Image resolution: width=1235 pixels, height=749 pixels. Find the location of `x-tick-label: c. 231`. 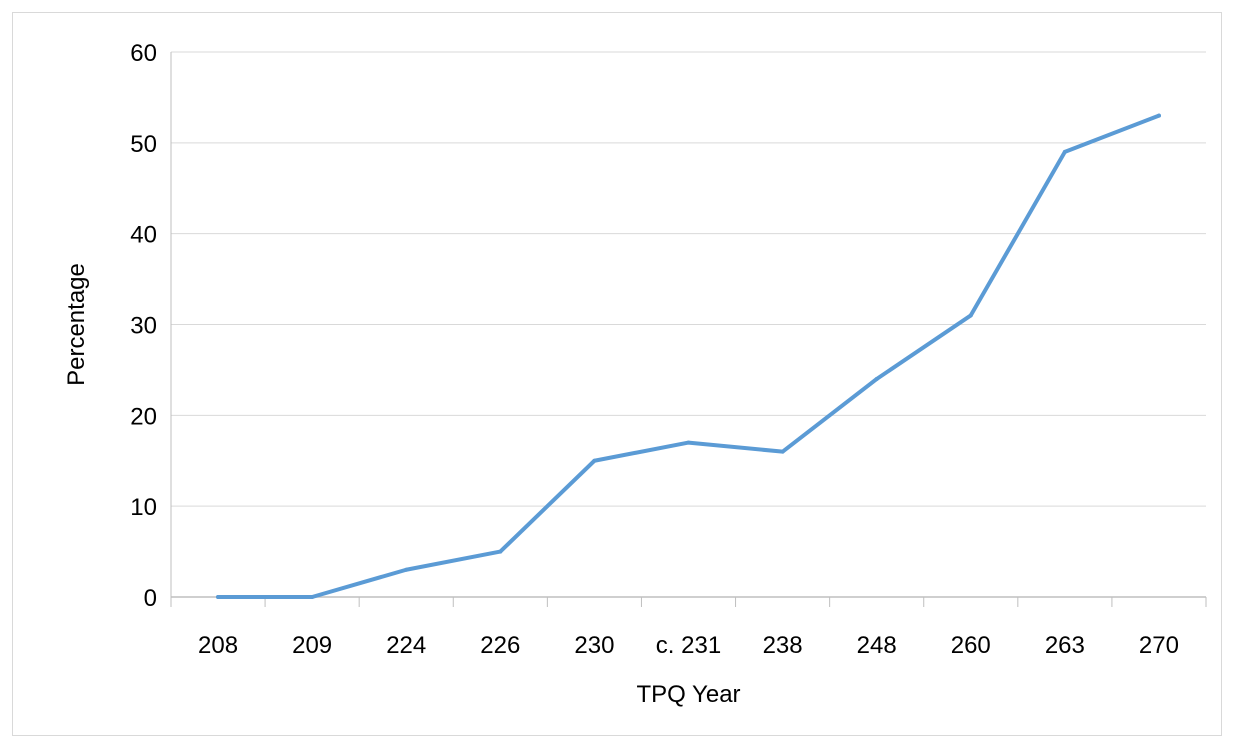

x-tick-label: c. 231 is located at coordinates (688, 645).